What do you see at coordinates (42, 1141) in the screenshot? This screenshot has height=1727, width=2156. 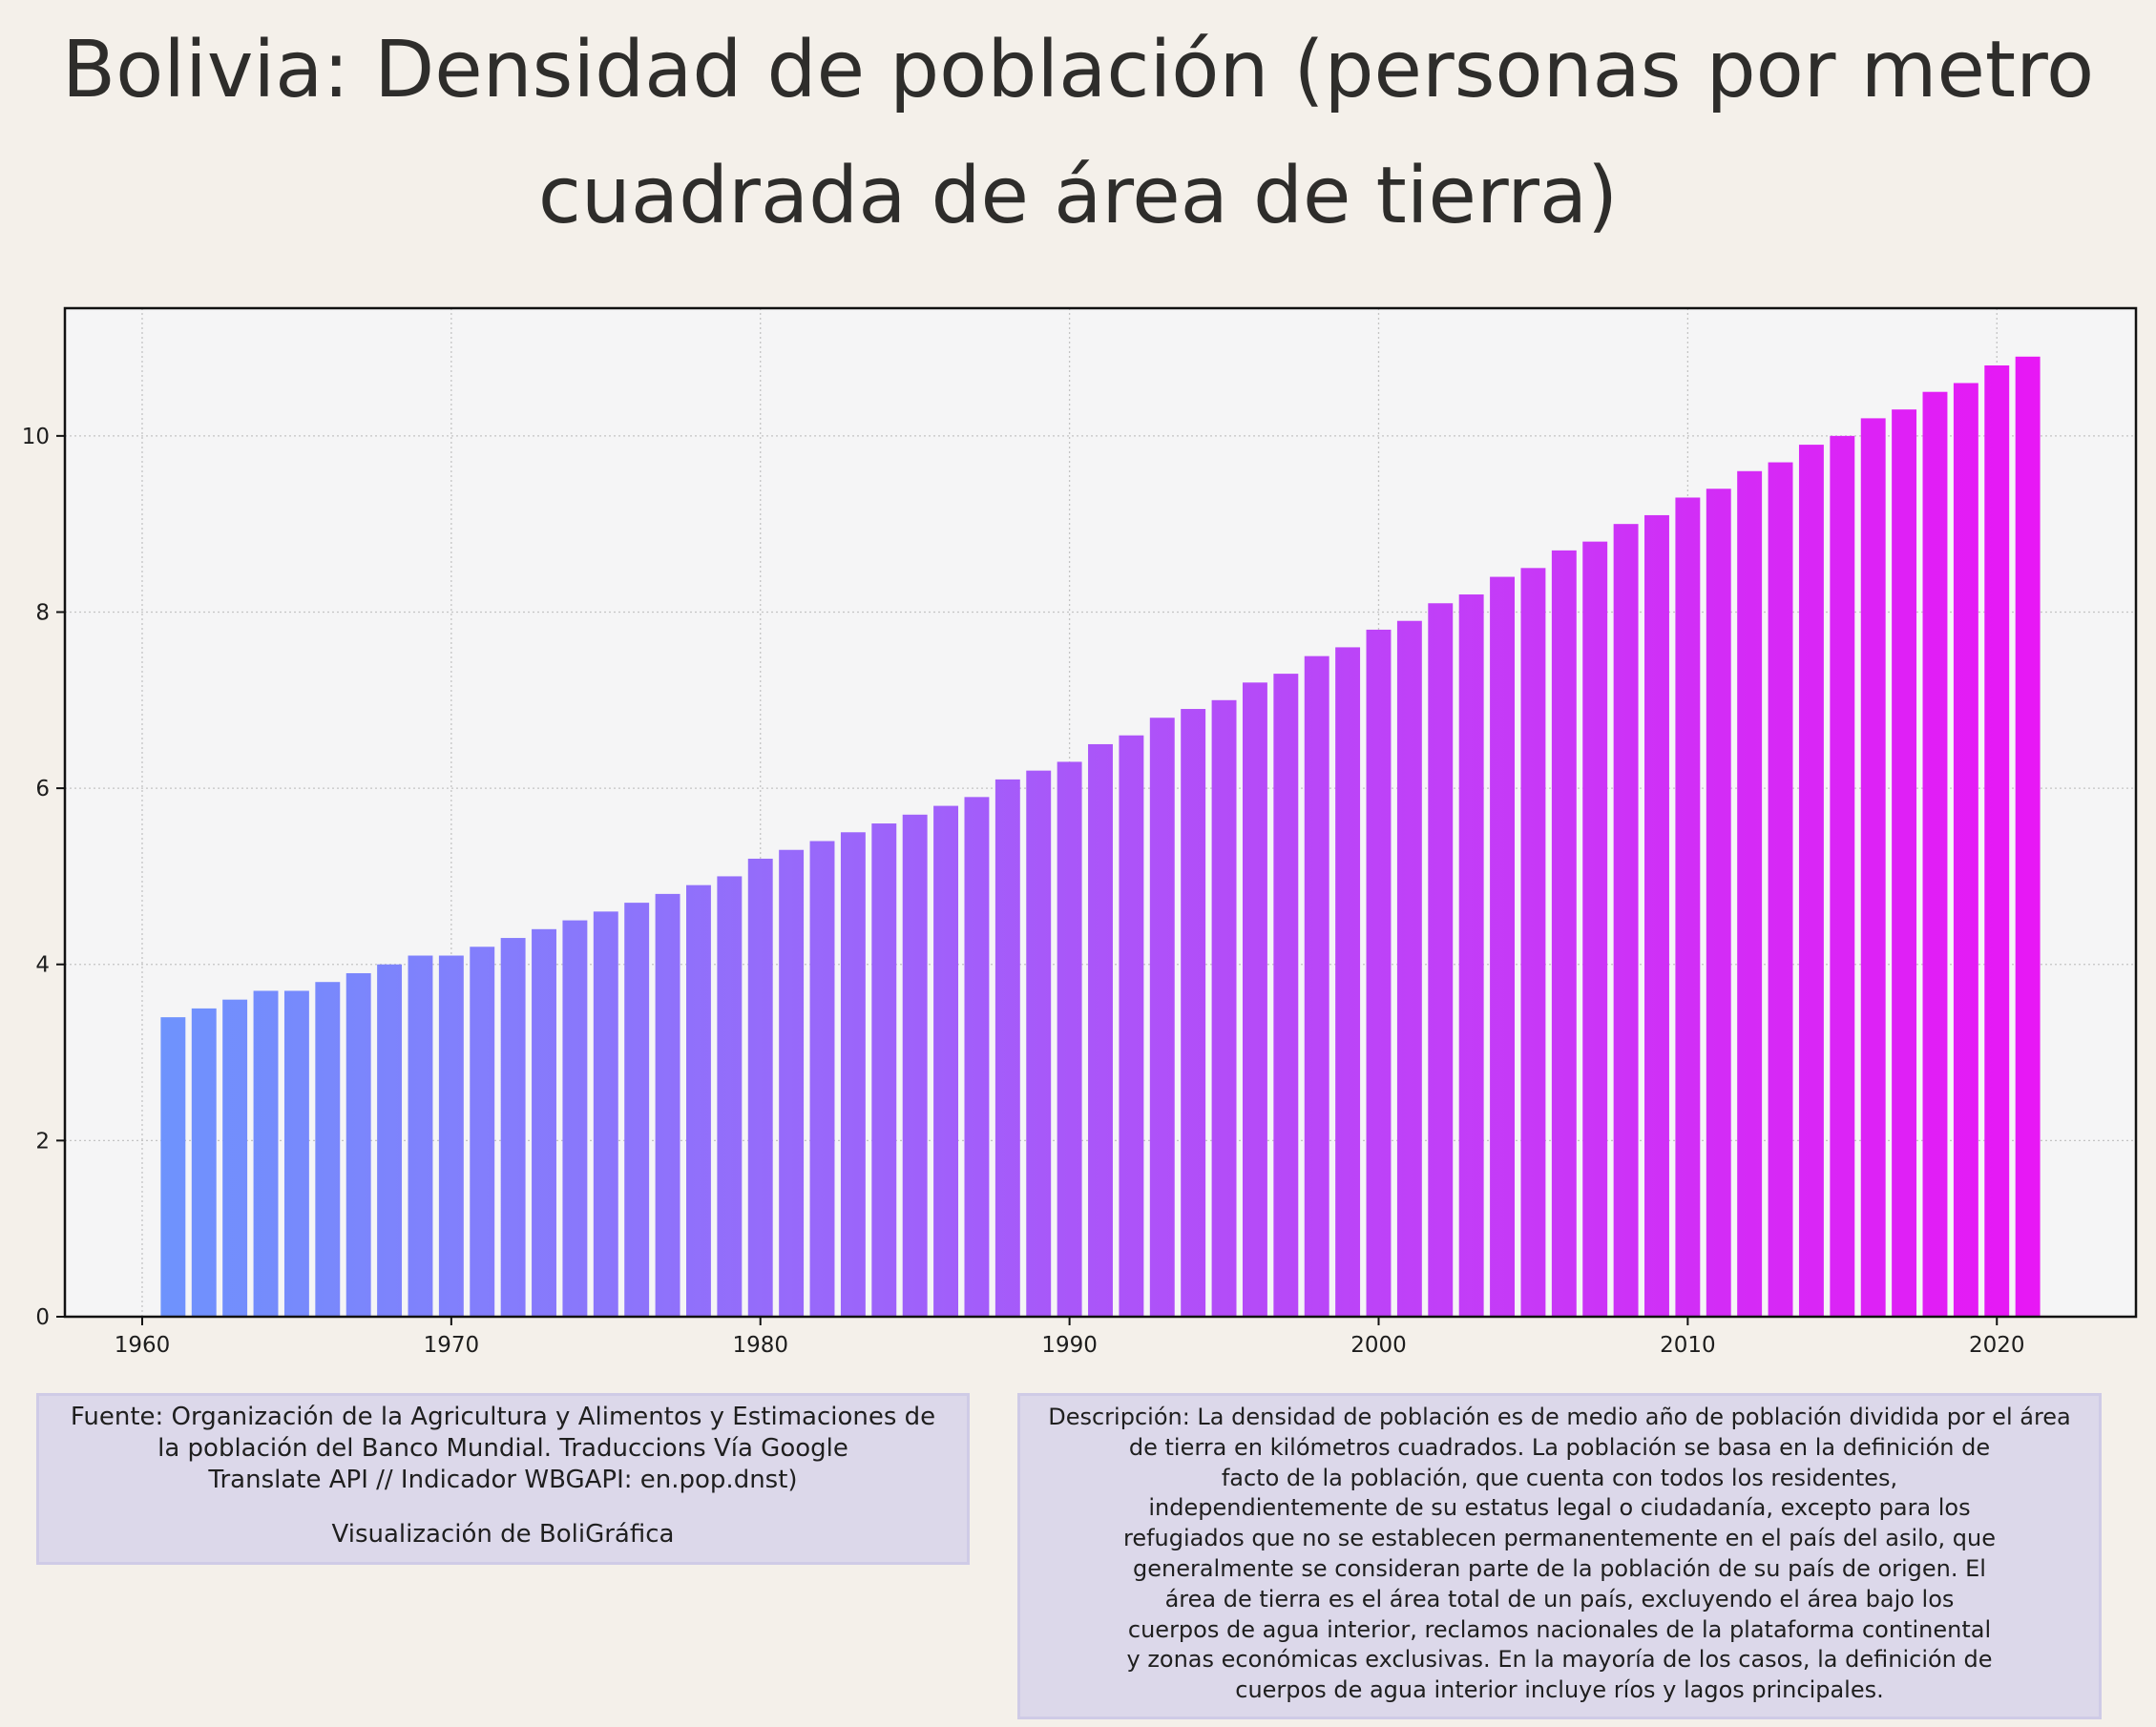 I see `y-tick-label: 2` at bounding box center [42, 1141].